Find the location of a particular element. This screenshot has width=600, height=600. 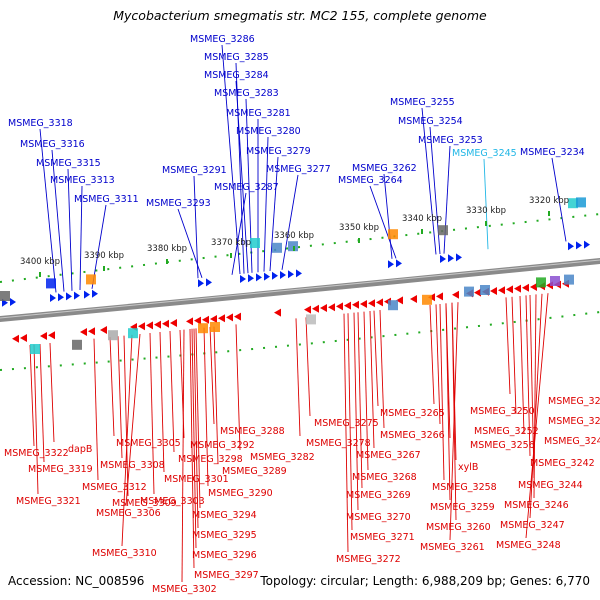

reverse-gene-label: MSMEG_3256 is located at coordinates (502, 445).